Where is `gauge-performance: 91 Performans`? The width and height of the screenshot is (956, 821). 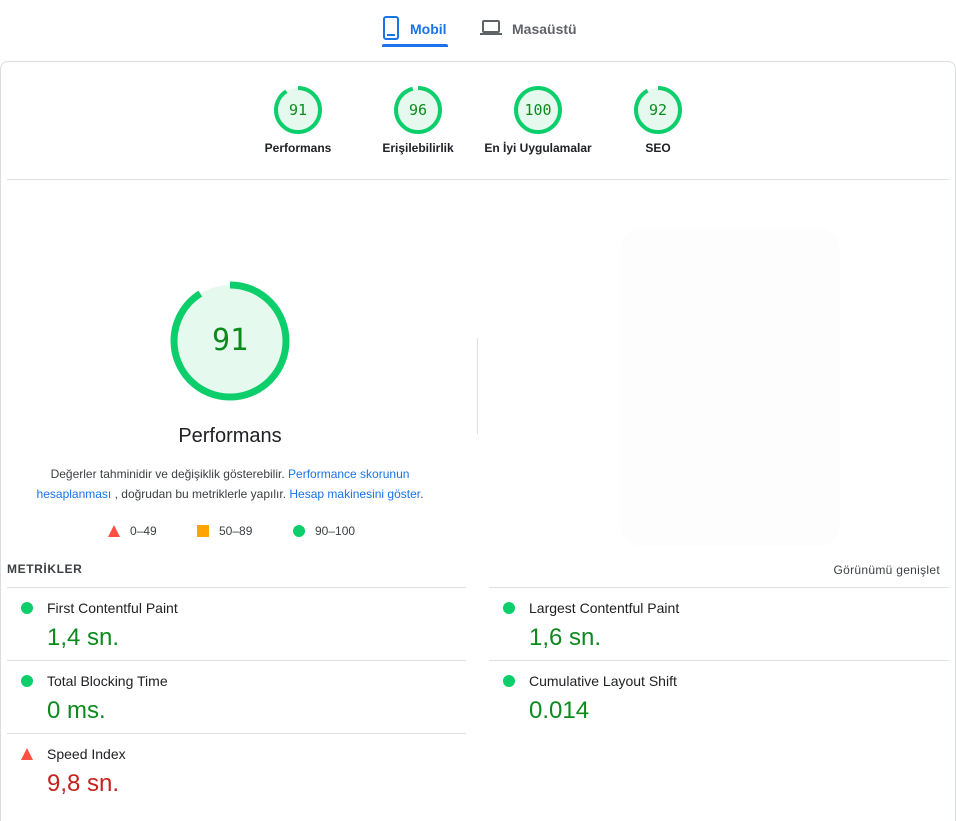
gauge-performance: 91 Performans is located at coordinates (298, 120).